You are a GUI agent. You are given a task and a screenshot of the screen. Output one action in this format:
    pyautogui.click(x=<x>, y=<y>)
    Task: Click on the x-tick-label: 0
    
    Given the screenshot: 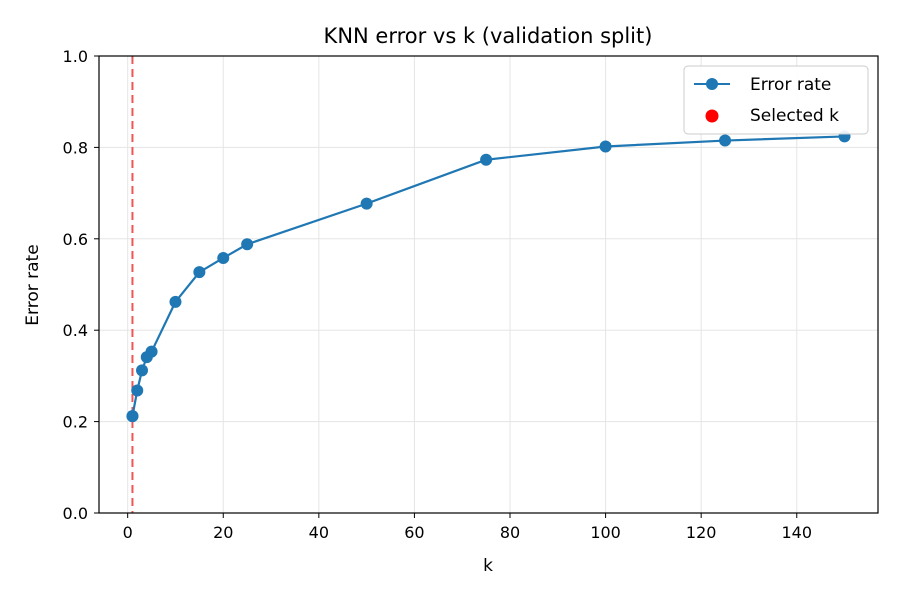 What is the action you would take?
    pyautogui.click(x=128, y=532)
    